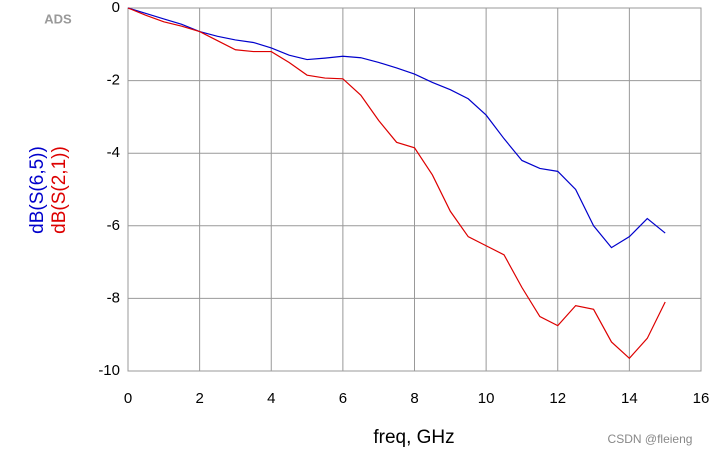 The image size is (712, 458). What do you see at coordinates (37, 190) in the screenshot?
I see `legend-label: dB(S(6,5))` at bounding box center [37, 190].